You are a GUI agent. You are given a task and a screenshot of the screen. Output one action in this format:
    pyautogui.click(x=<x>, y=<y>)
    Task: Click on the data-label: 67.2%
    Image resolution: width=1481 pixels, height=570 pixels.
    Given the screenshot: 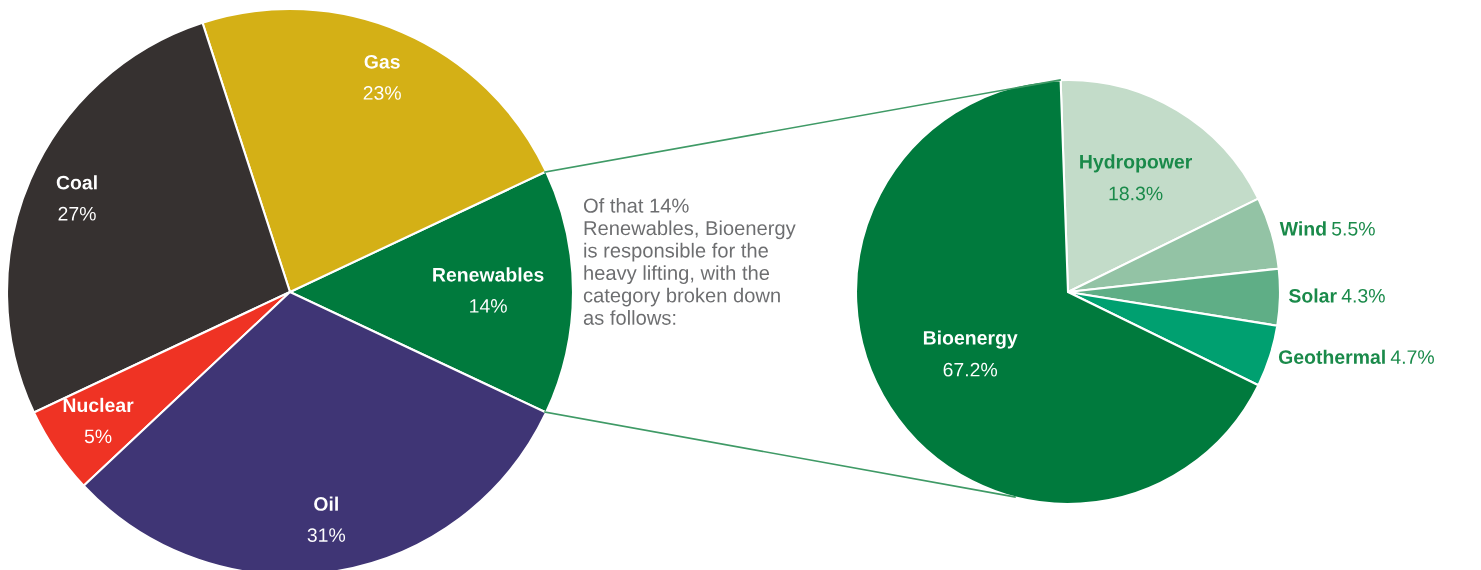 What is the action you would take?
    pyautogui.click(x=970, y=369)
    